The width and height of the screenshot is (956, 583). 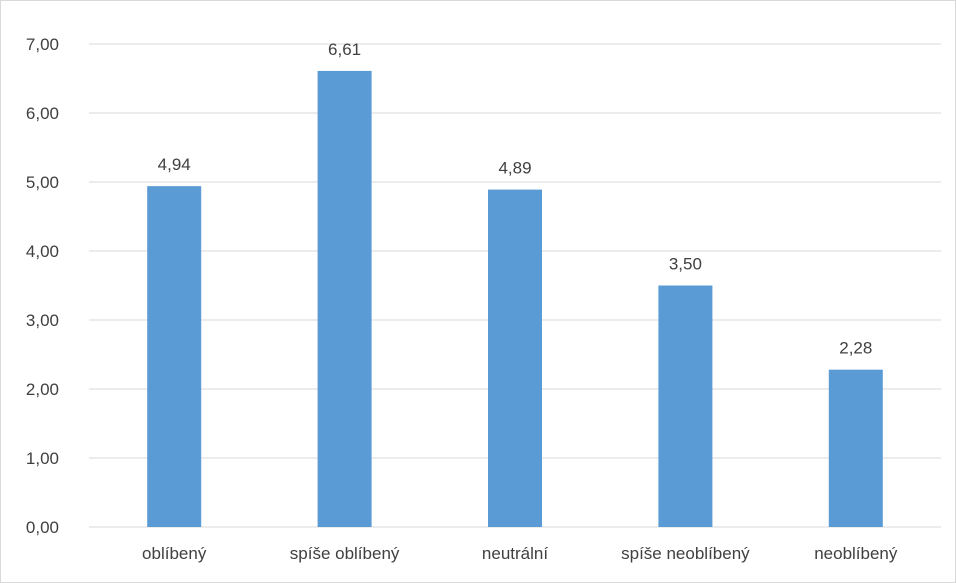 What do you see at coordinates (855, 348) in the screenshot?
I see `data-label: 2,28` at bounding box center [855, 348].